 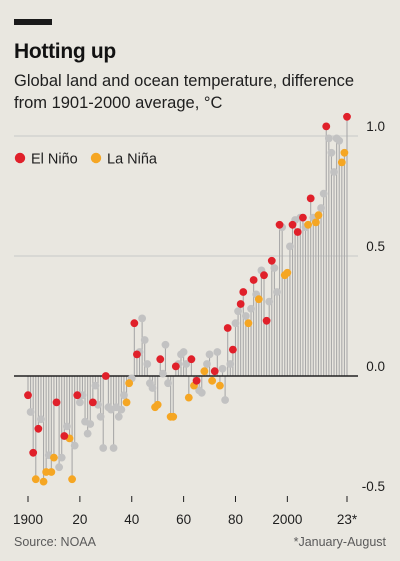 I want to click on neutral-point-1924, so click(x=90, y=424).